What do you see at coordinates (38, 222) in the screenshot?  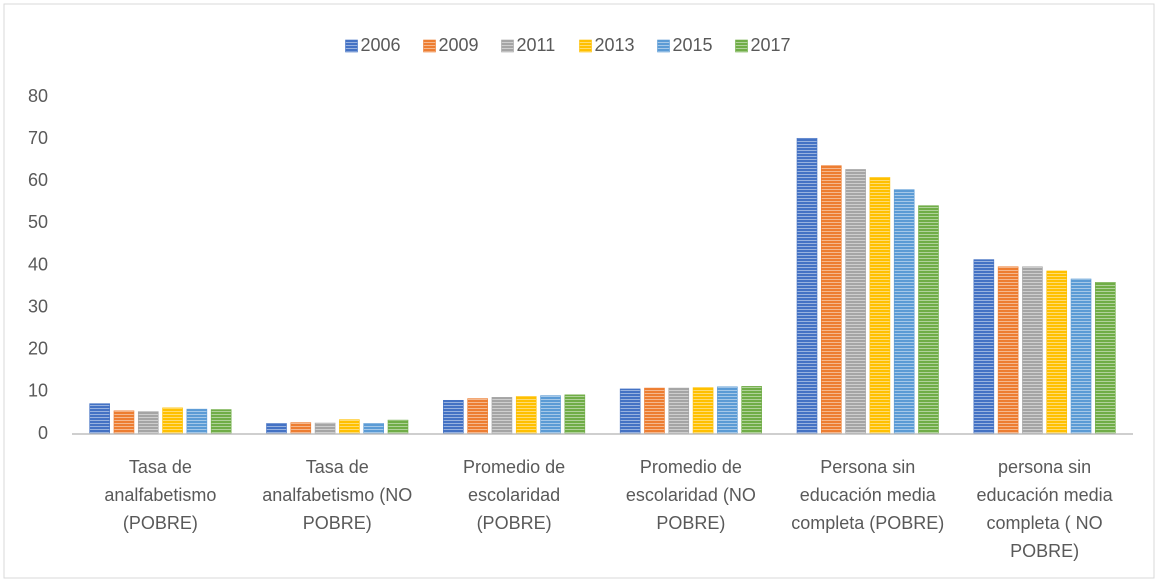 I see `y-tick-label: 50` at bounding box center [38, 222].